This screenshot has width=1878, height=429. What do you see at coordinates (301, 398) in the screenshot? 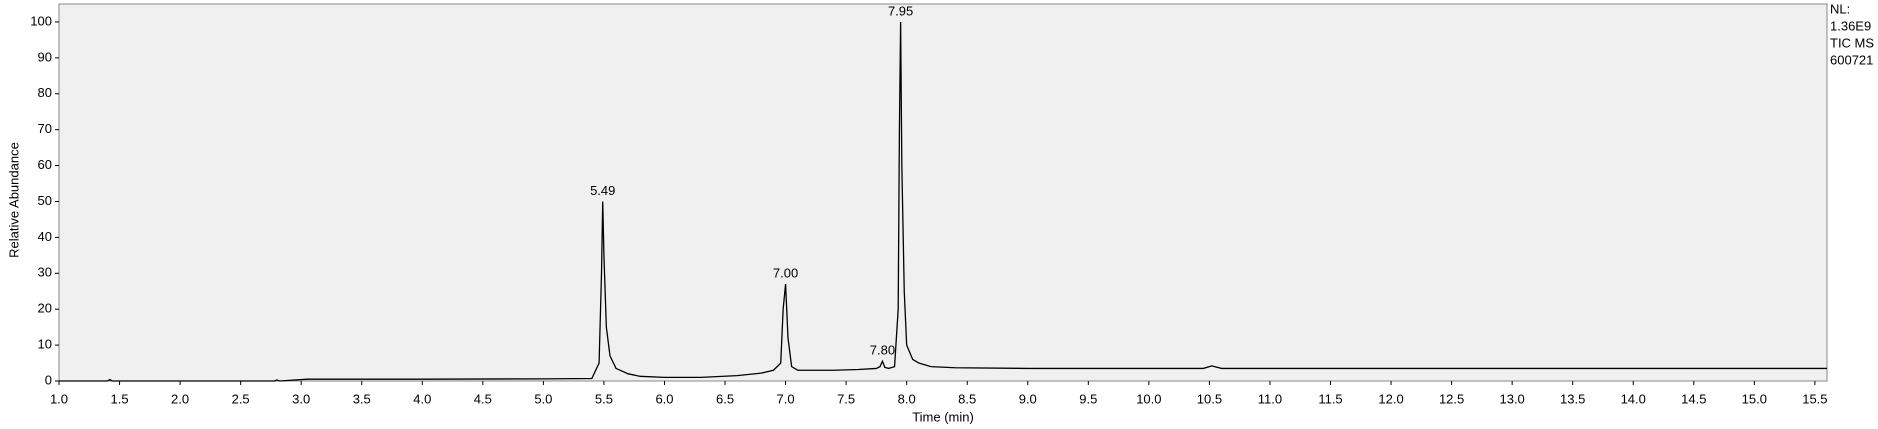
I see `x-tick-label: 3.0` at bounding box center [301, 398].